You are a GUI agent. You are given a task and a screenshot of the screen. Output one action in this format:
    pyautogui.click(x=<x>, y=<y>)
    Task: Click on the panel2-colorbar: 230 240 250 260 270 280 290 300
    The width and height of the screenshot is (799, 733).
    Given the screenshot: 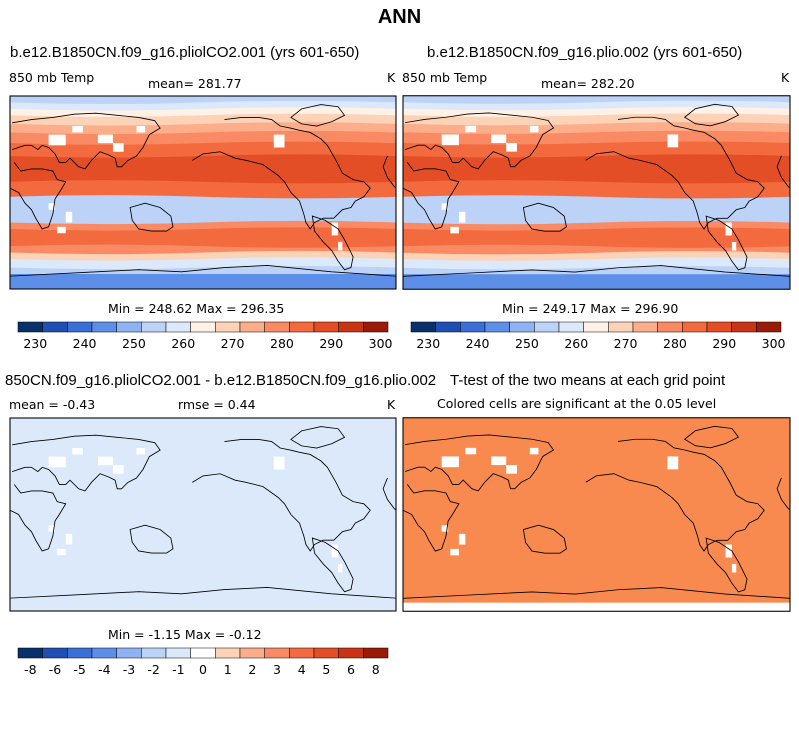 What is the action you would take?
    pyautogui.click(x=598, y=336)
    